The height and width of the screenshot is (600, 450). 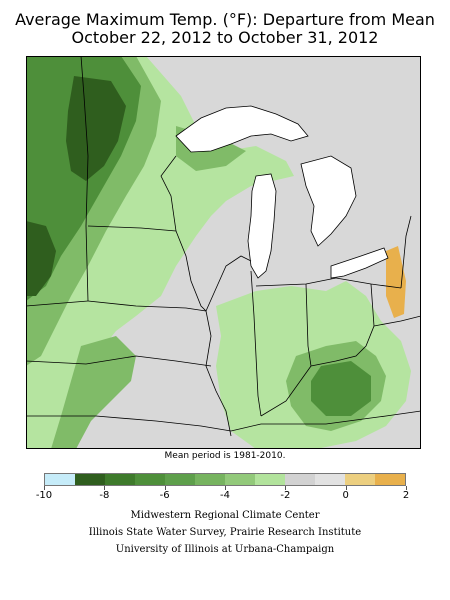 What do you see at coordinates (164, 495) in the screenshot?
I see `legend-tick-label: -6` at bounding box center [164, 495].